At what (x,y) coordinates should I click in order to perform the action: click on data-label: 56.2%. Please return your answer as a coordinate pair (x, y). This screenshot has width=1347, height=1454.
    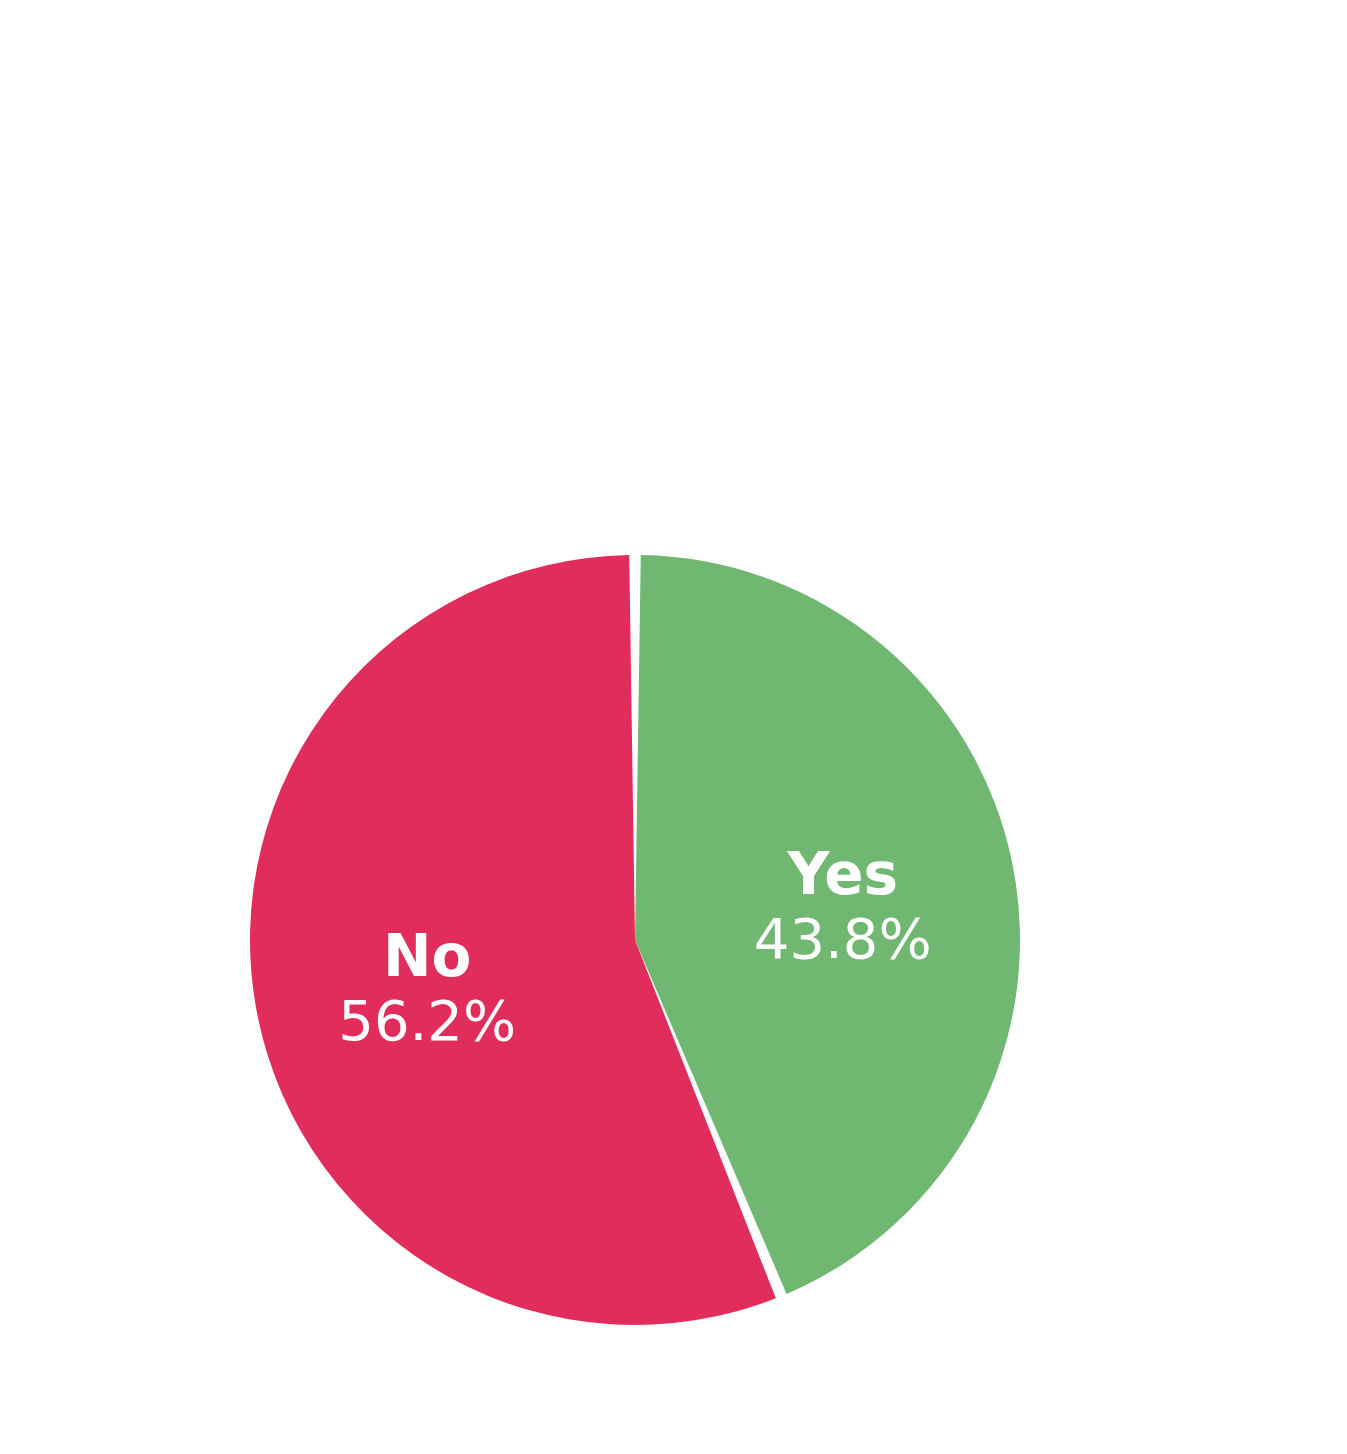
    Looking at the image, I should click on (427, 1020).